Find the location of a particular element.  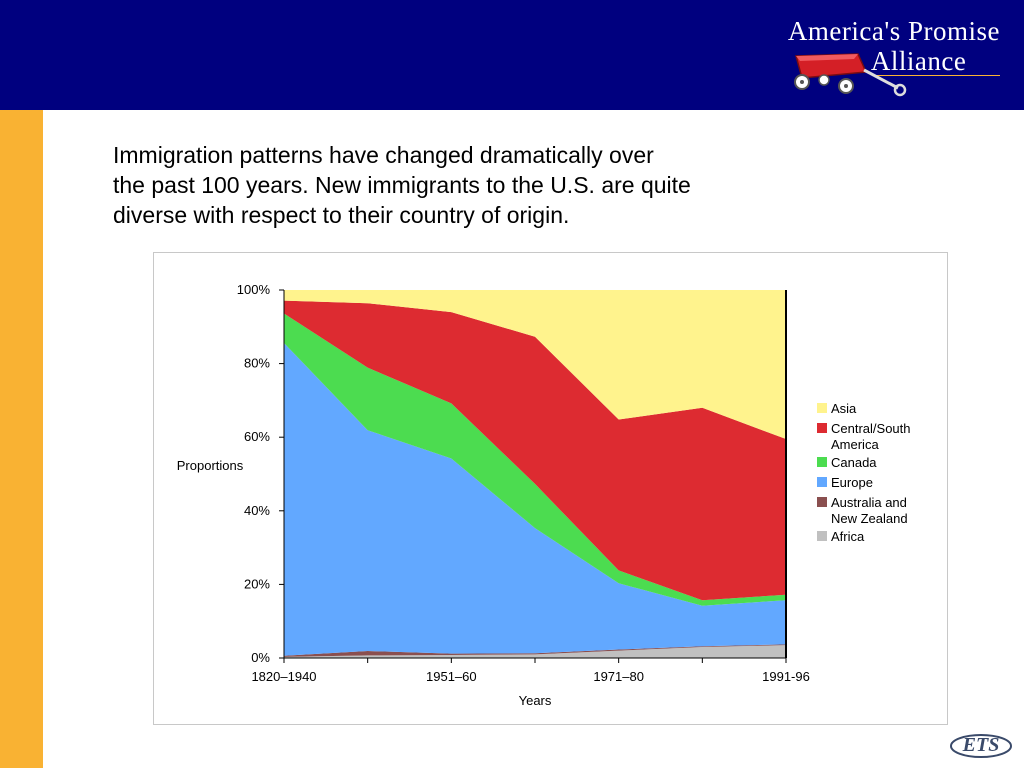

legend-item-europe: Europe is located at coordinates (845, 482).